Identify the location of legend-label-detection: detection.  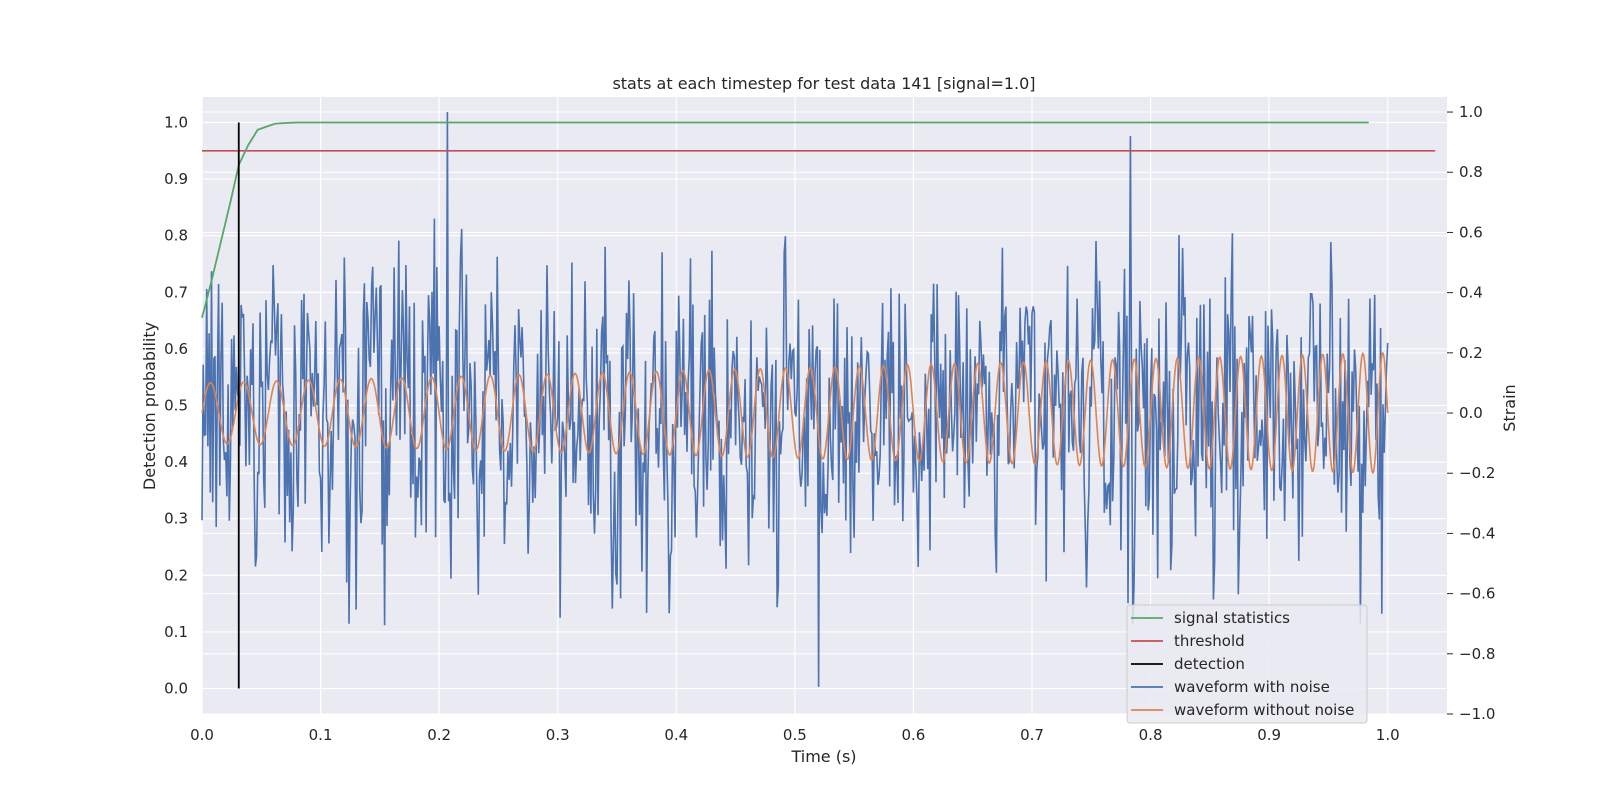
(1209, 664).